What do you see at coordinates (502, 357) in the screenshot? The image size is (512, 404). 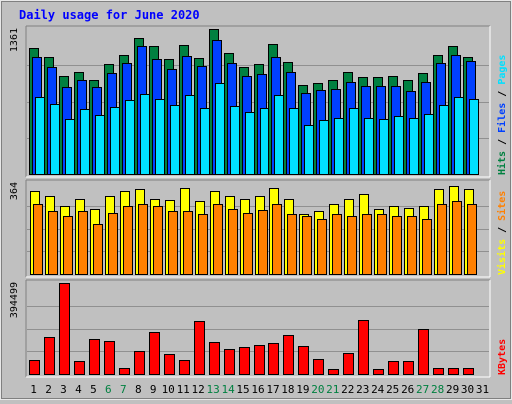 I see `legend-kbytes: KBytes` at bounding box center [502, 357].